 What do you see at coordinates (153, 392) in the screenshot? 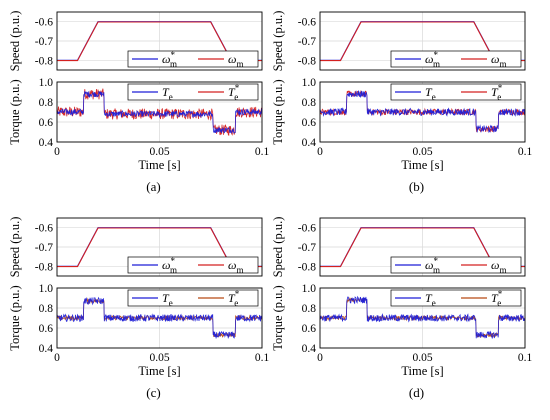
I see `panel-caption: (c)` at bounding box center [153, 392].